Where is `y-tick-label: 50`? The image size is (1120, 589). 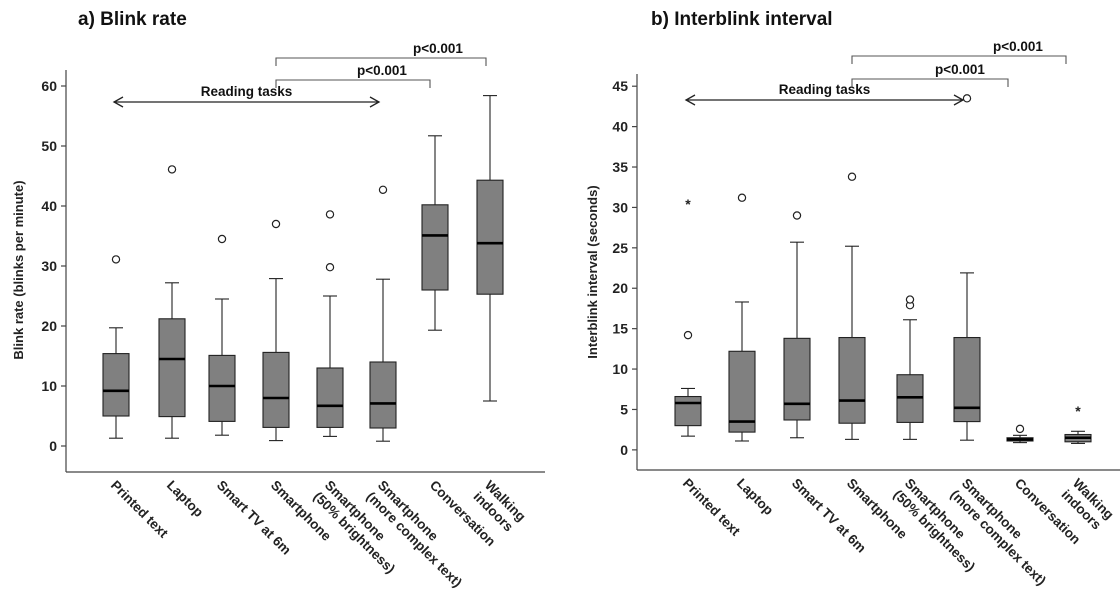 y-tick-label: 50 is located at coordinates (49, 146).